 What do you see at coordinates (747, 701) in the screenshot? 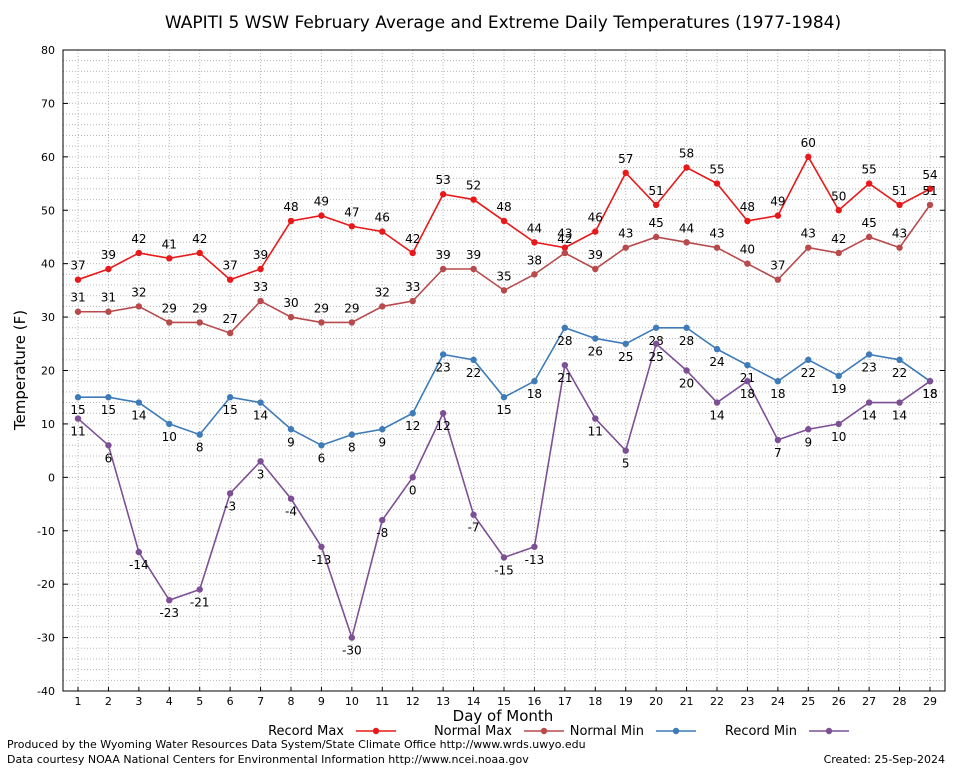
I see `x-tick-label: 23` at bounding box center [747, 701].